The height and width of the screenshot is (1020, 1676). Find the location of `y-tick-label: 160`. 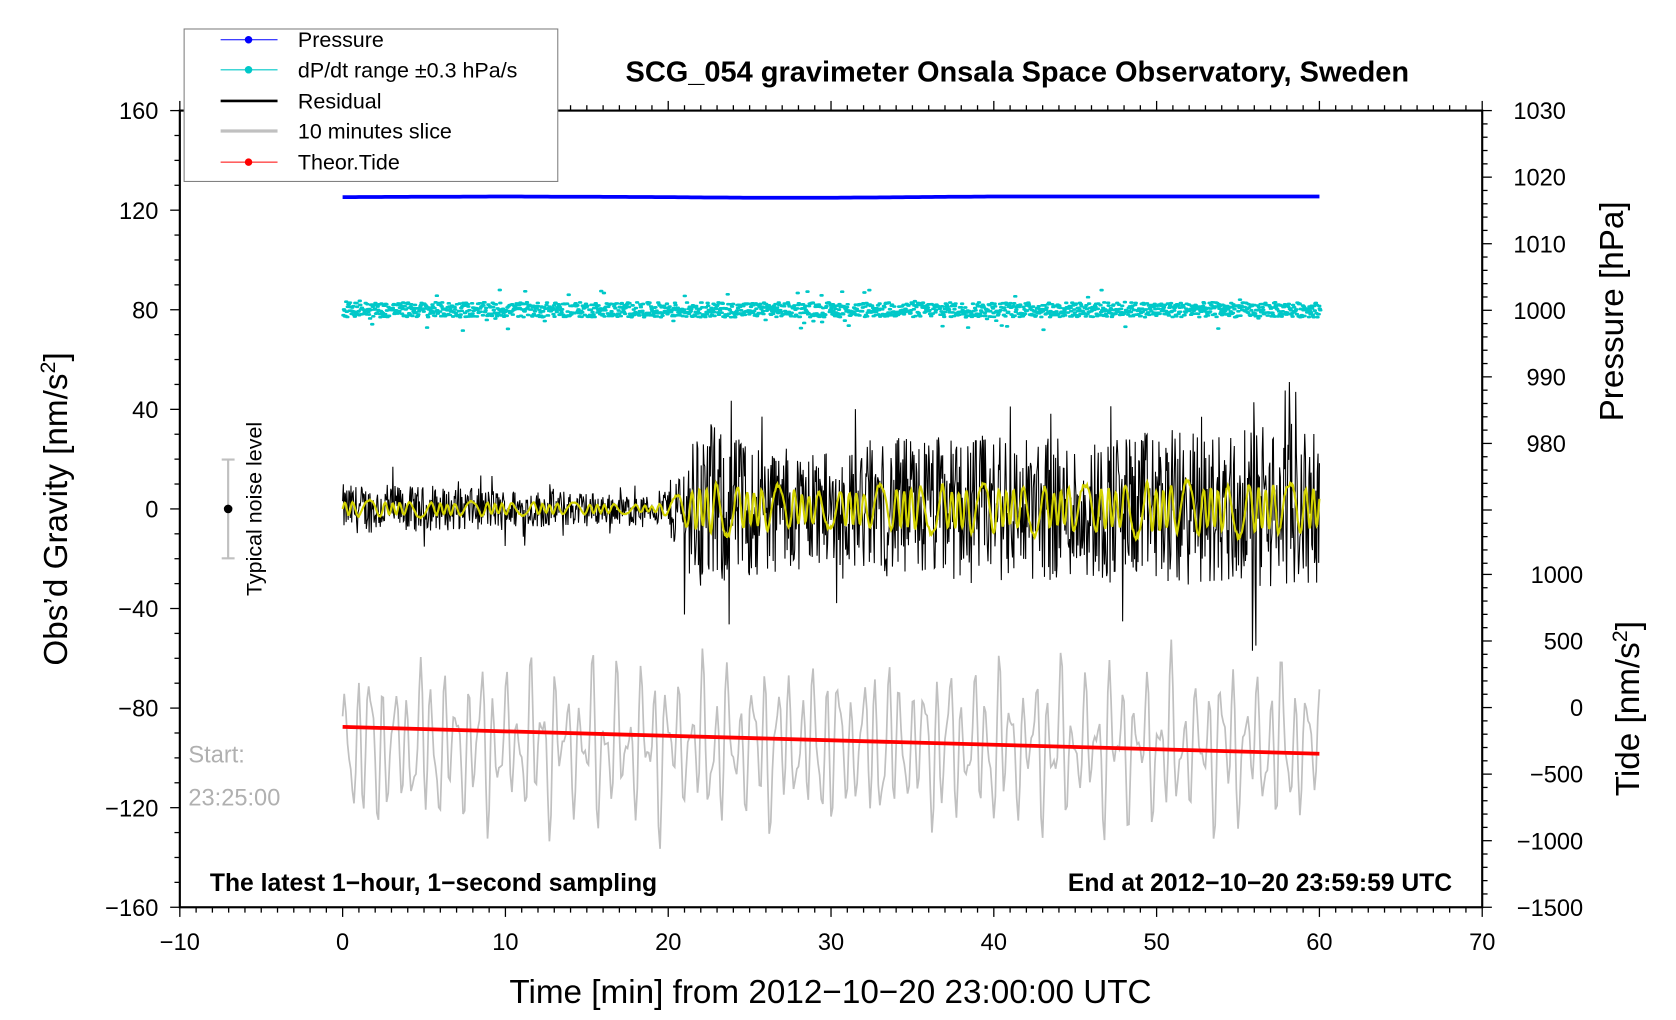

y-tick-label: 160 is located at coordinates (138, 112).